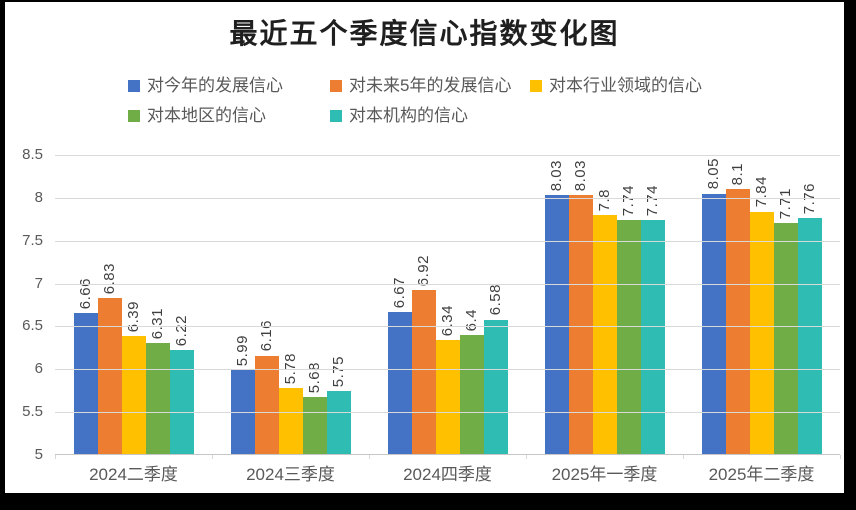 This screenshot has height=510, width=856. I want to click on y-axis-tick-label: 6.5, so click(32, 326).